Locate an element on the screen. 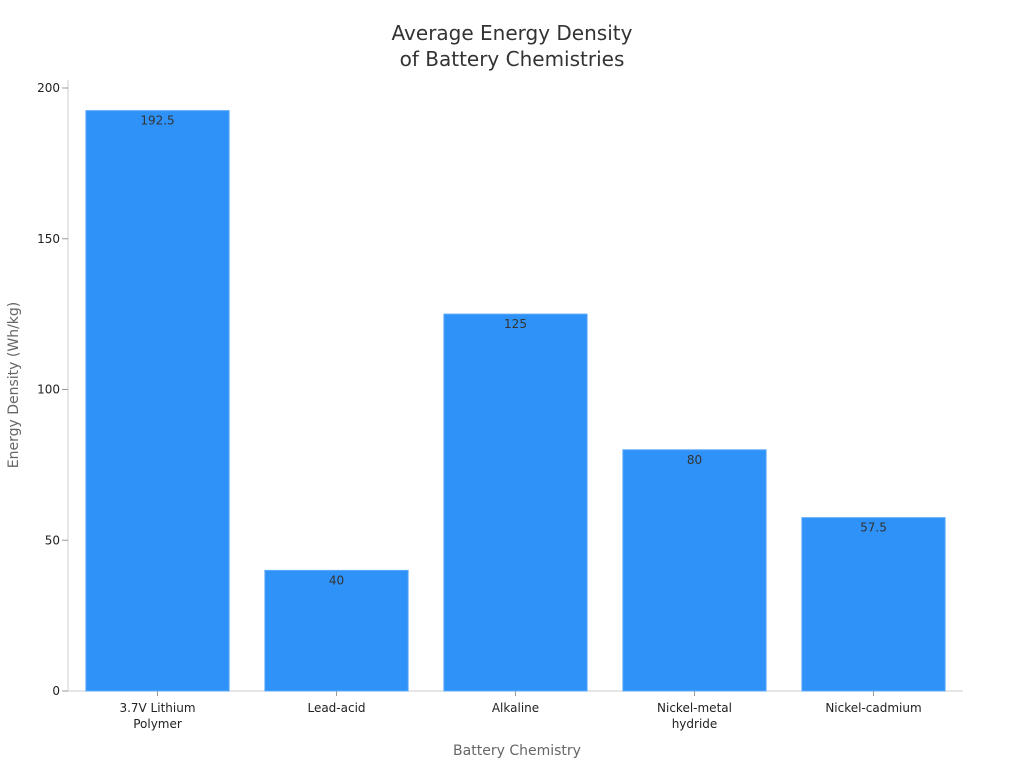 The width and height of the screenshot is (1024, 768). bar-value-label: 192.5 is located at coordinates (157, 121).